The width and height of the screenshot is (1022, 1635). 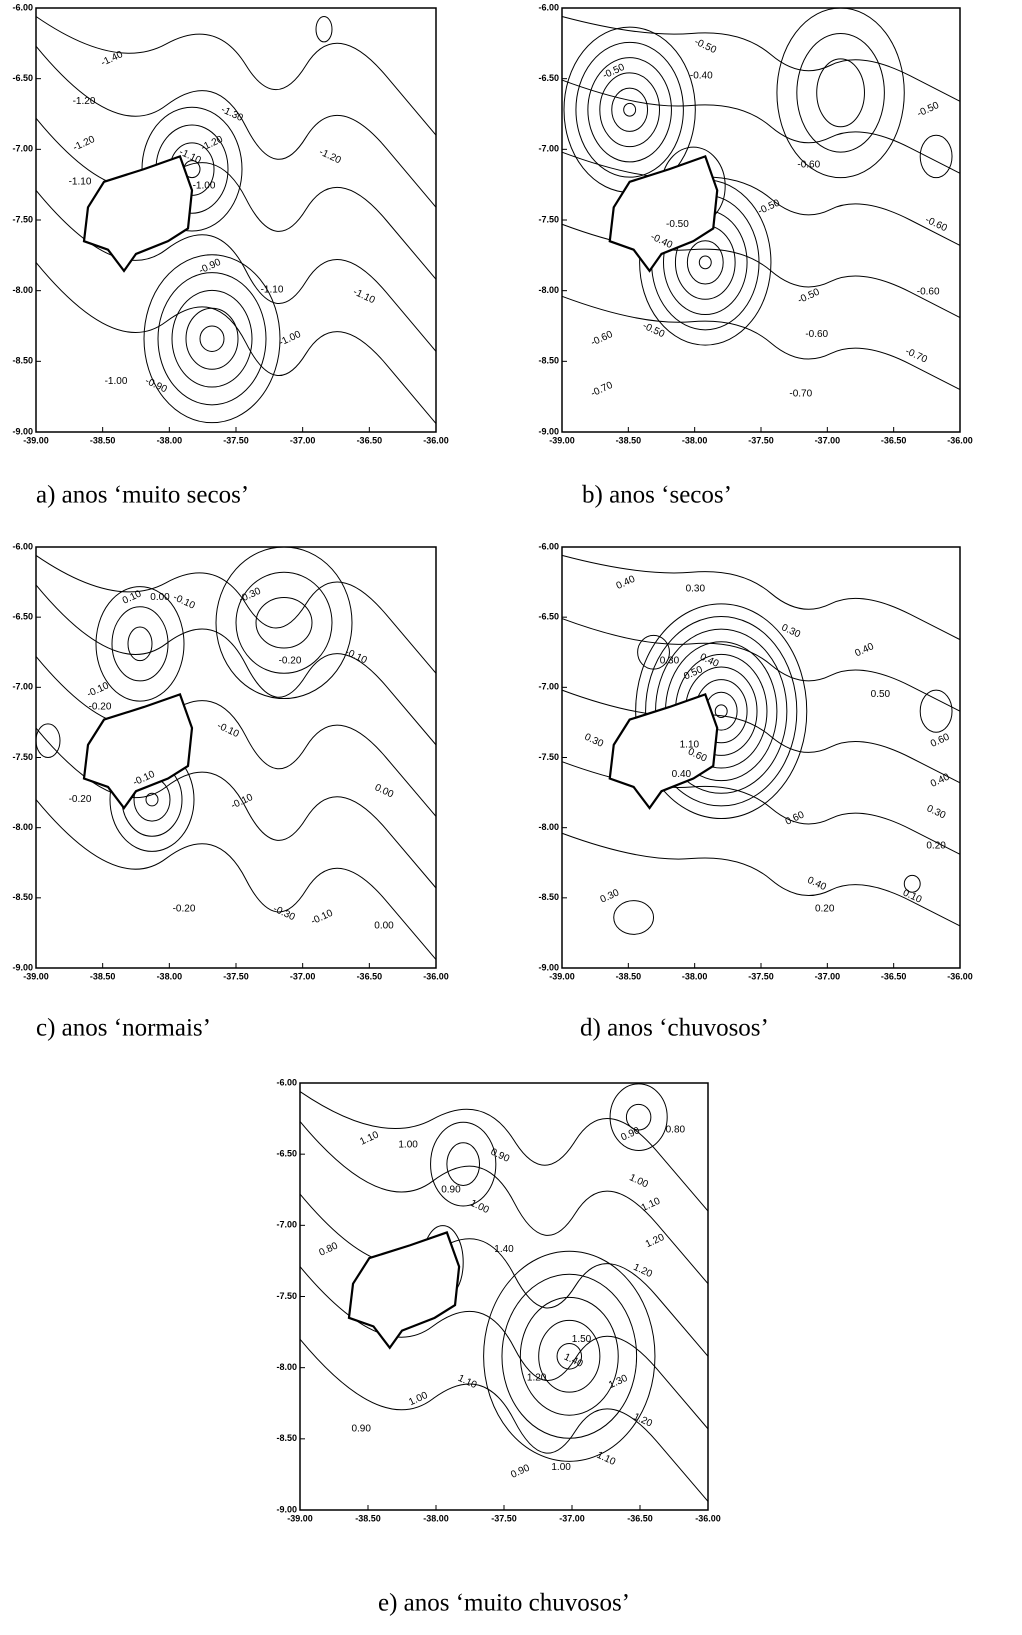 What do you see at coordinates (272, 290) in the screenshot?
I see `contour-label: -1.10` at bounding box center [272, 290].